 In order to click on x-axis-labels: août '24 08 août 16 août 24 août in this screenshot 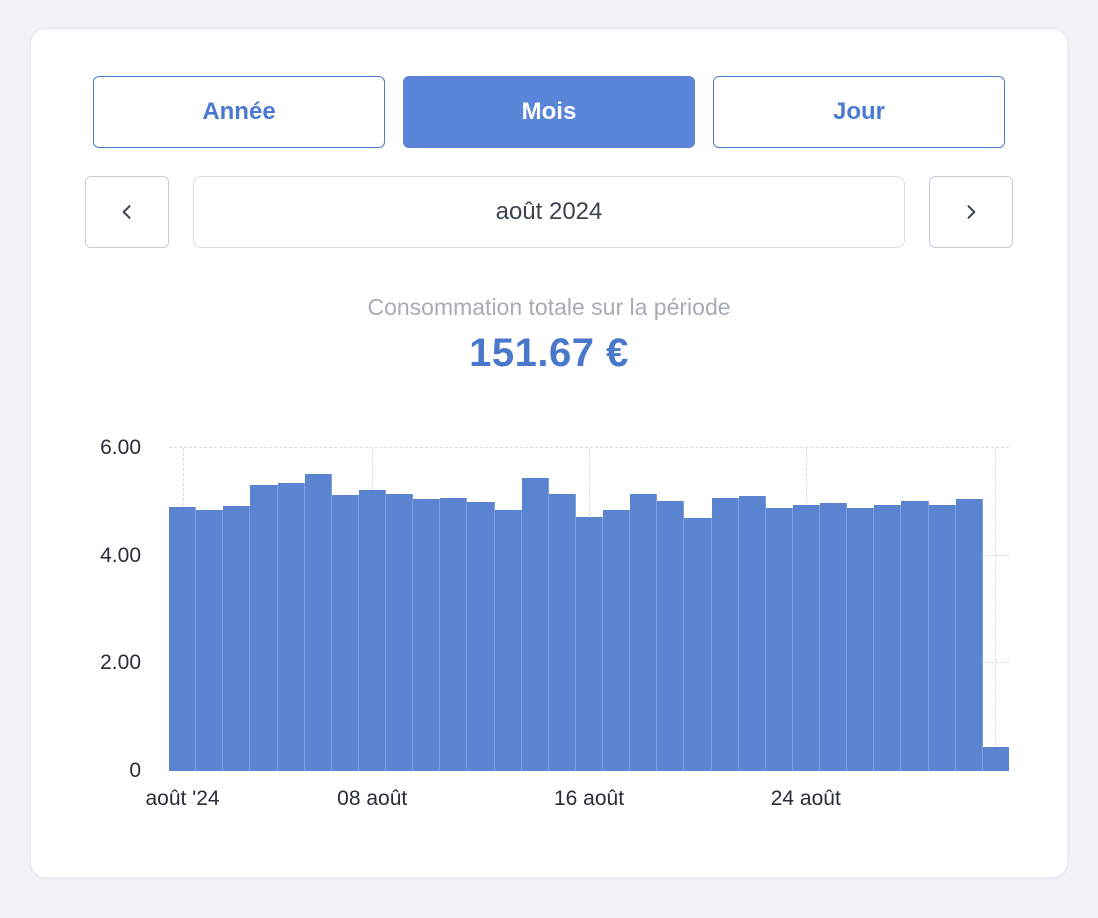, I will do `click(577, 803)`.